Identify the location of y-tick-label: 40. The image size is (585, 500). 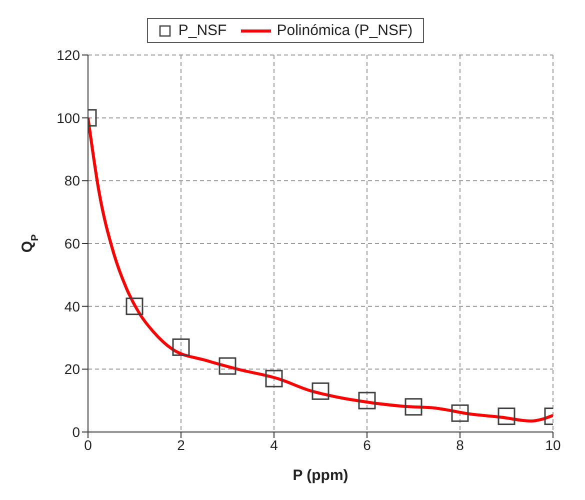
(72, 306).